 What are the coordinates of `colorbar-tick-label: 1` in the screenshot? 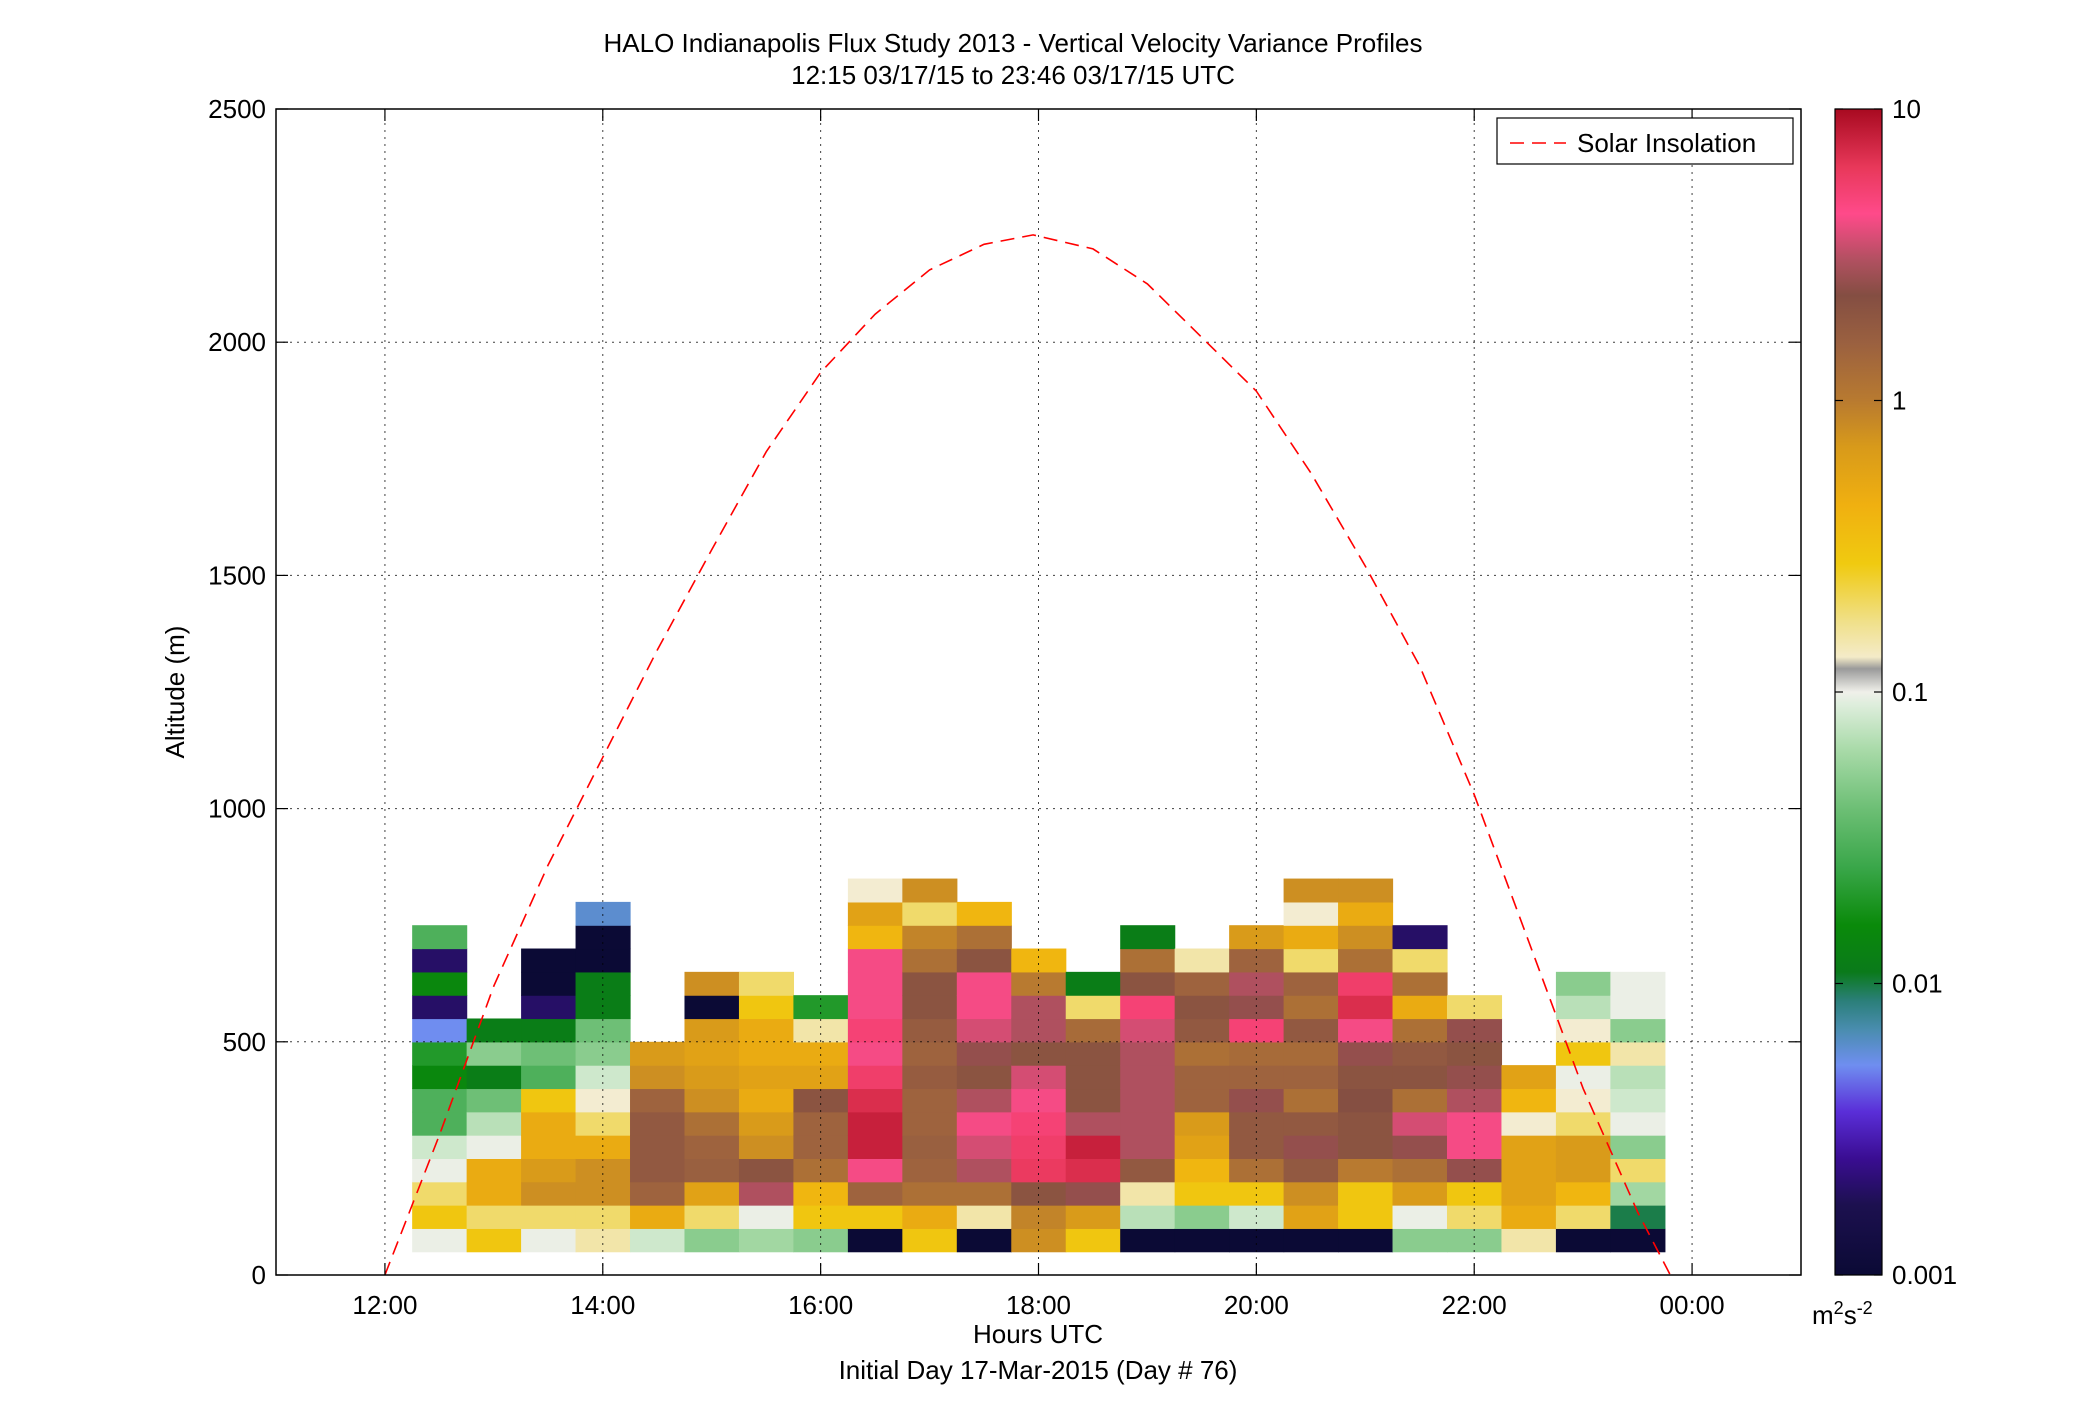 It's located at (1899, 401).